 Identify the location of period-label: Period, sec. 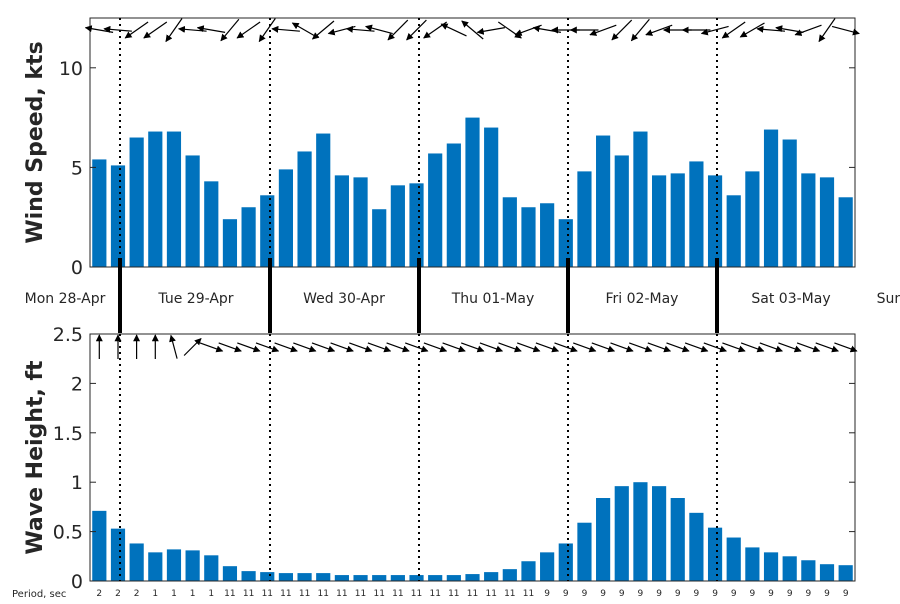
(39, 594).